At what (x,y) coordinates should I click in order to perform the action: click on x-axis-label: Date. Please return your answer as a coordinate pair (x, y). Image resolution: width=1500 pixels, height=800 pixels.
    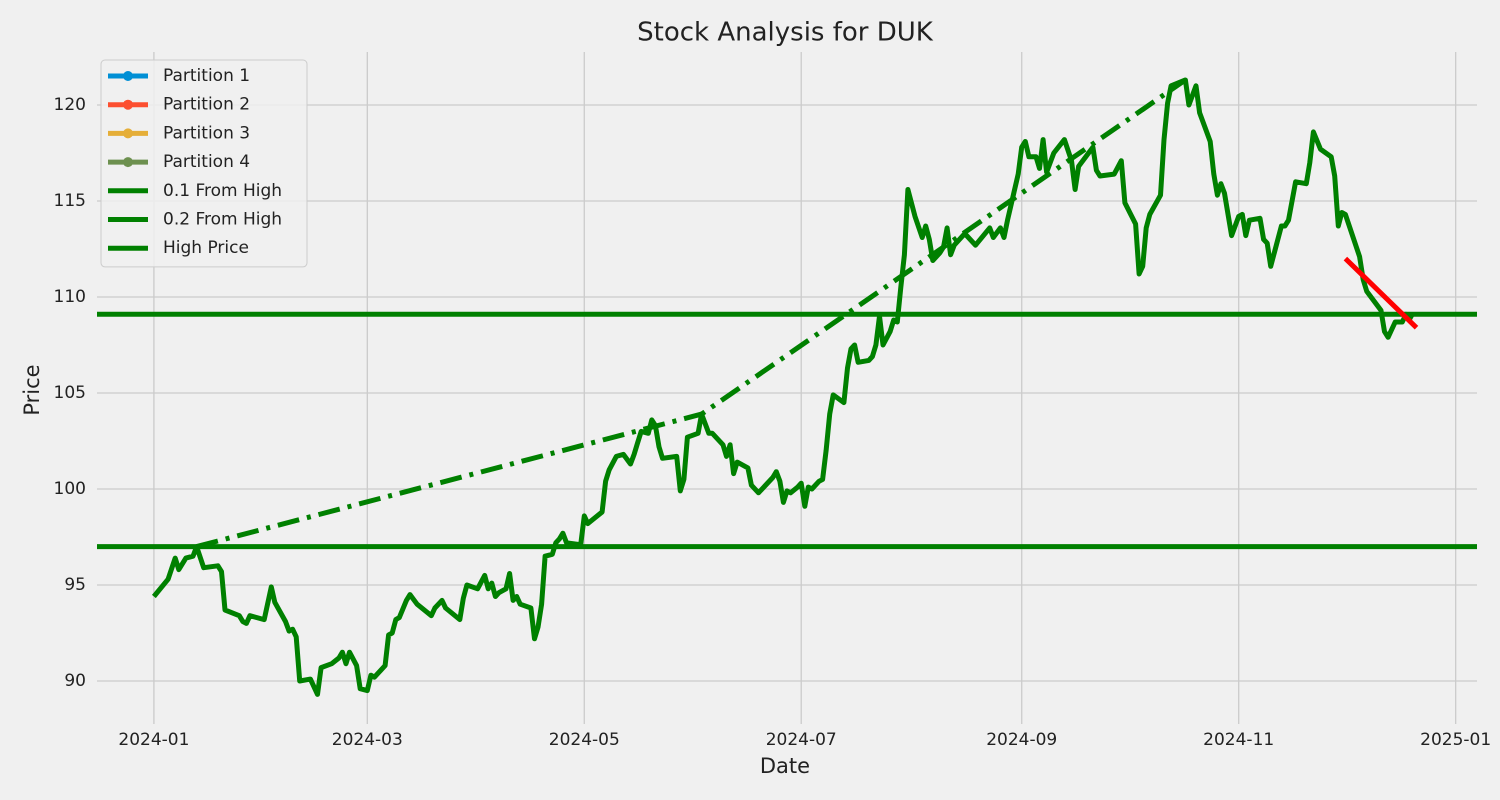
    Looking at the image, I should click on (785, 766).